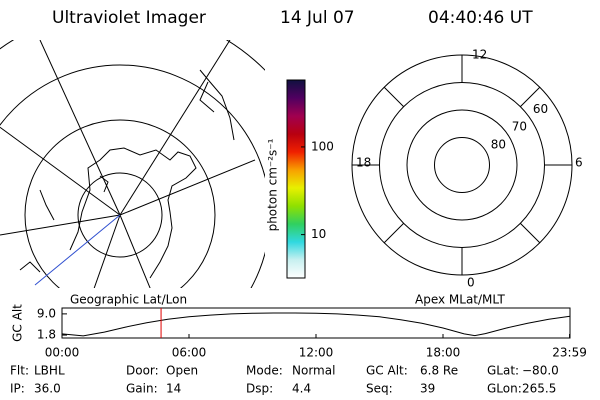  What do you see at coordinates (439, 371) in the screenshot?
I see `field-value: 6.8 Re` at bounding box center [439, 371].